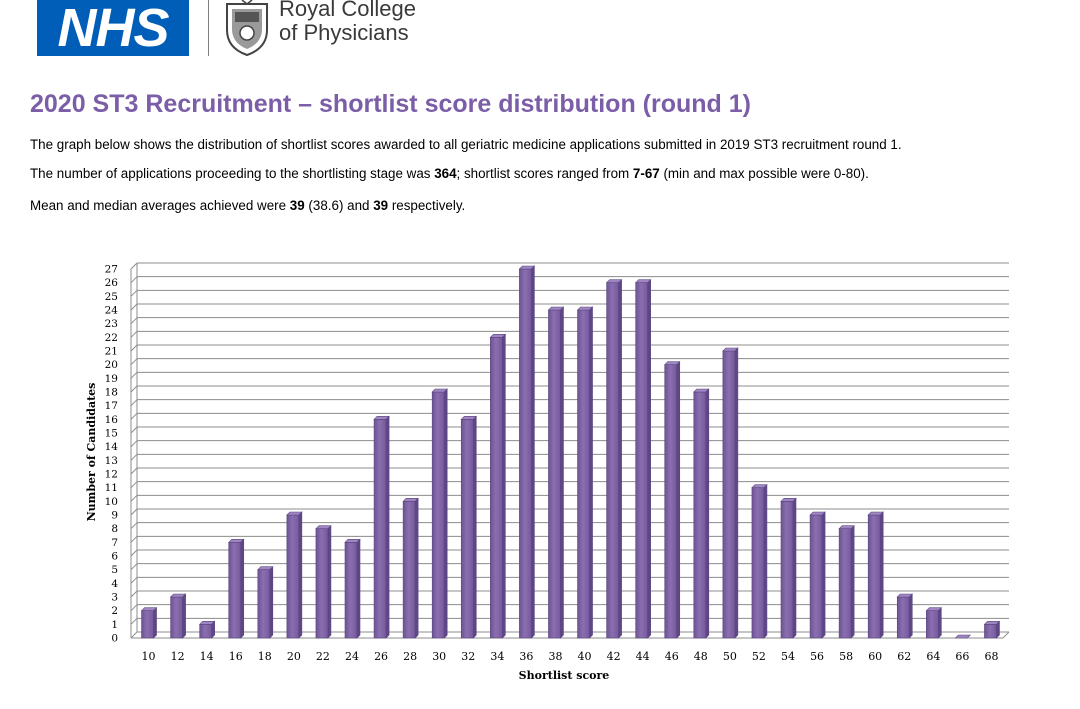 The image size is (1080, 709). I want to click on y-tick-label: 22, so click(111, 338).